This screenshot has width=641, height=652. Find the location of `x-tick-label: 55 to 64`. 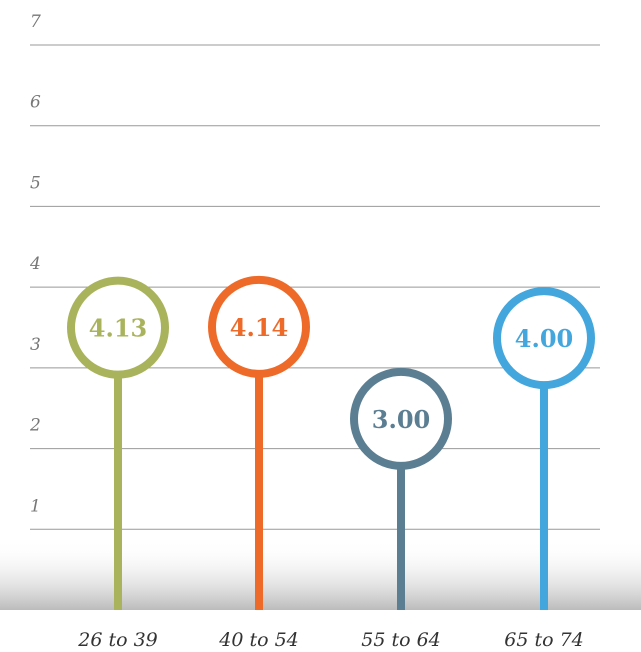

x-tick-label: 55 to 64 is located at coordinates (401, 640).